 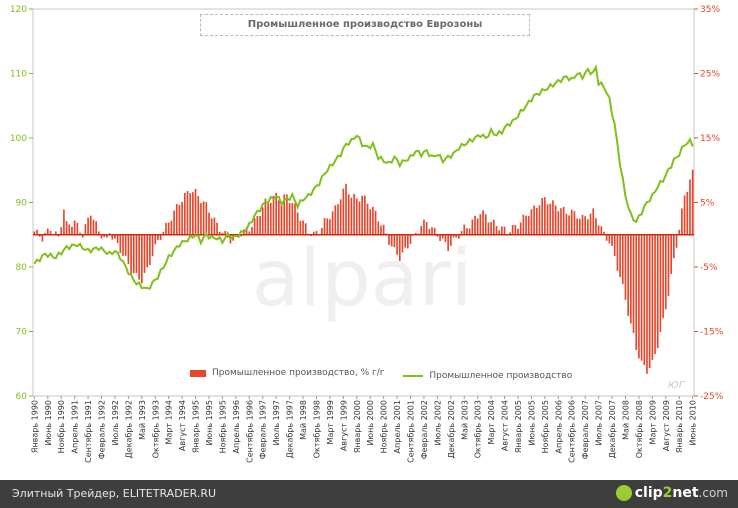 I want to click on x-tick-label: Январь 2010, so click(x=679, y=426).